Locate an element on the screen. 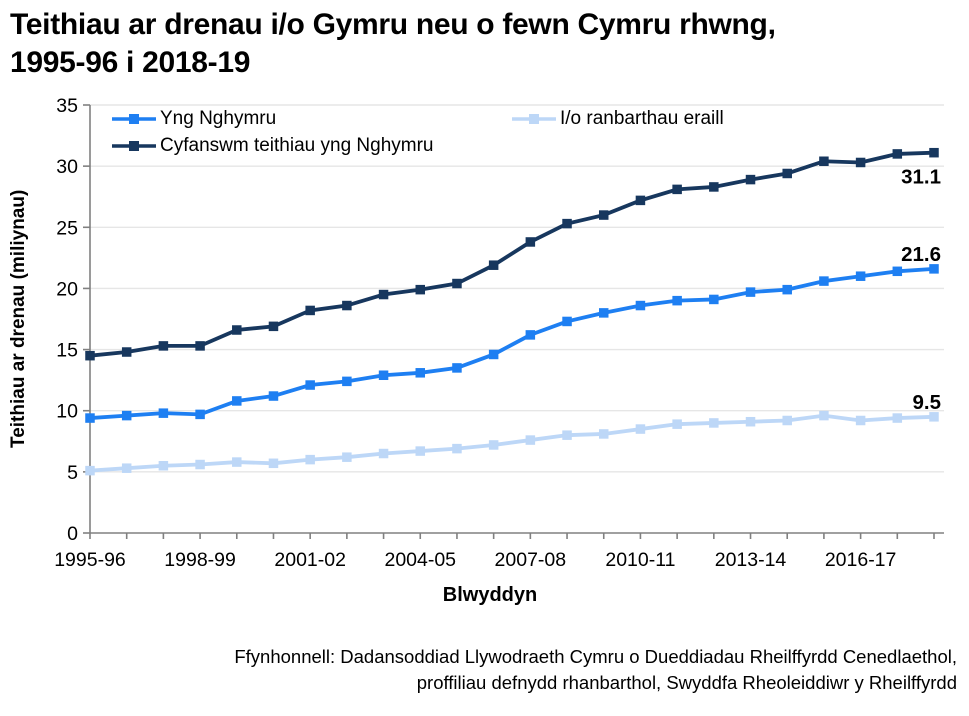  x-tick-label: 1998-99 is located at coordinates (200, 560).